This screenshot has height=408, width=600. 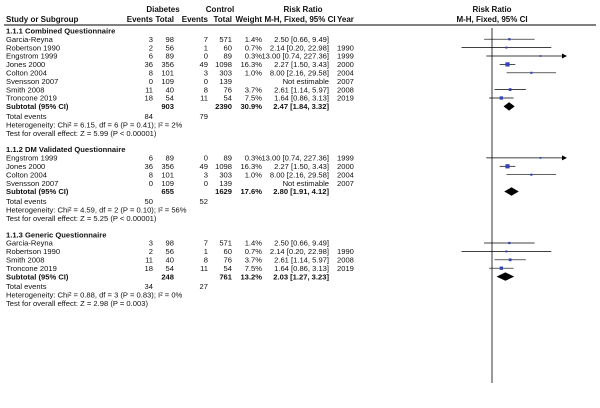 What do you see at coordinates (151, 73) in the screenshot?
I see `diabetes-events: 8` at bounding box center [151, 73].